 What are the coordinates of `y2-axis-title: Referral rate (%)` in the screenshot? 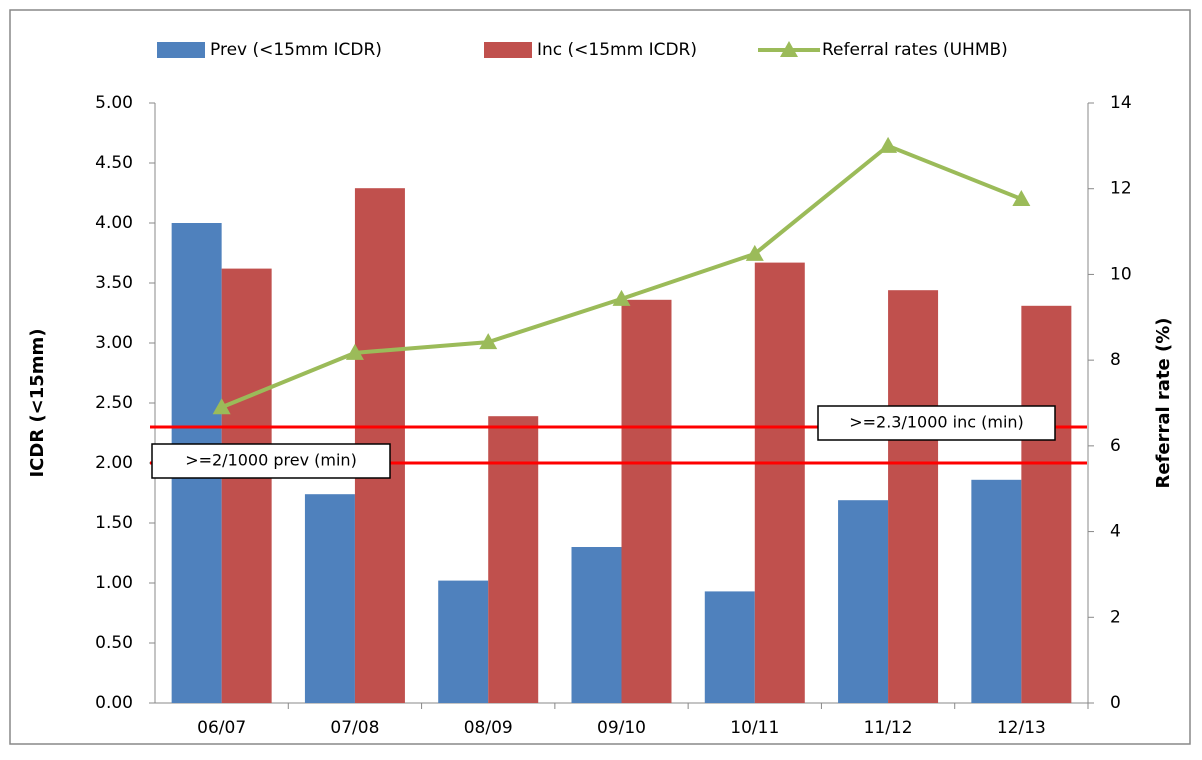 It's located at (1163, 402).